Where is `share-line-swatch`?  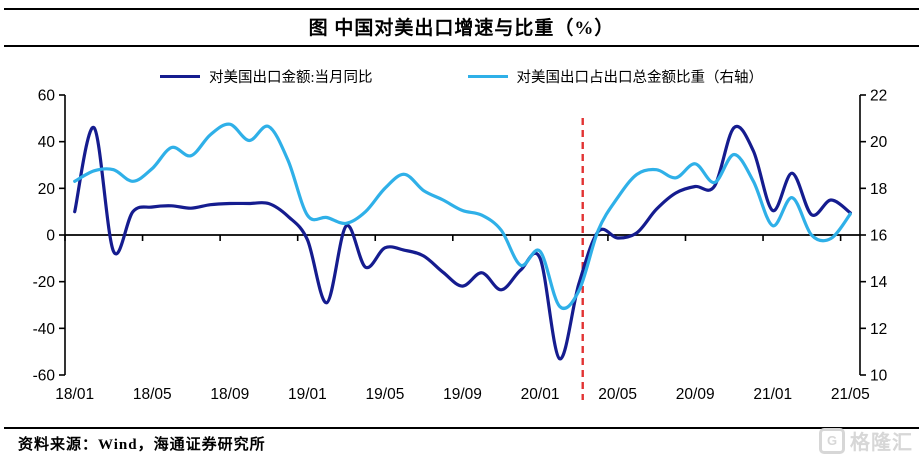
share-line-swatch is located at coordinates (487, 76).